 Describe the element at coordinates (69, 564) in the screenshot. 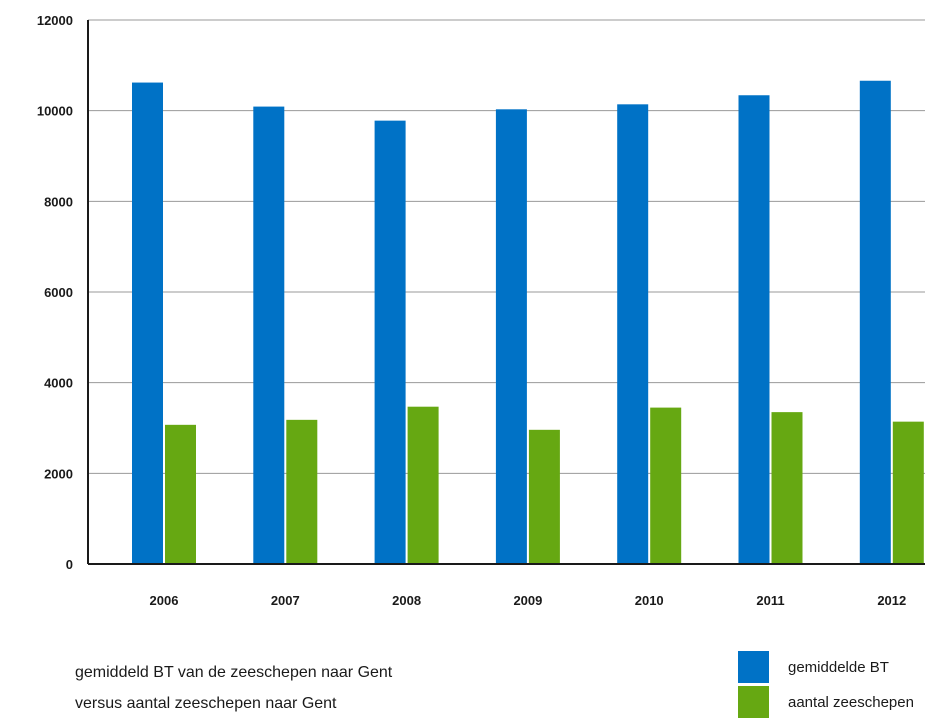

I see `y-tick-label: 0` at that location.